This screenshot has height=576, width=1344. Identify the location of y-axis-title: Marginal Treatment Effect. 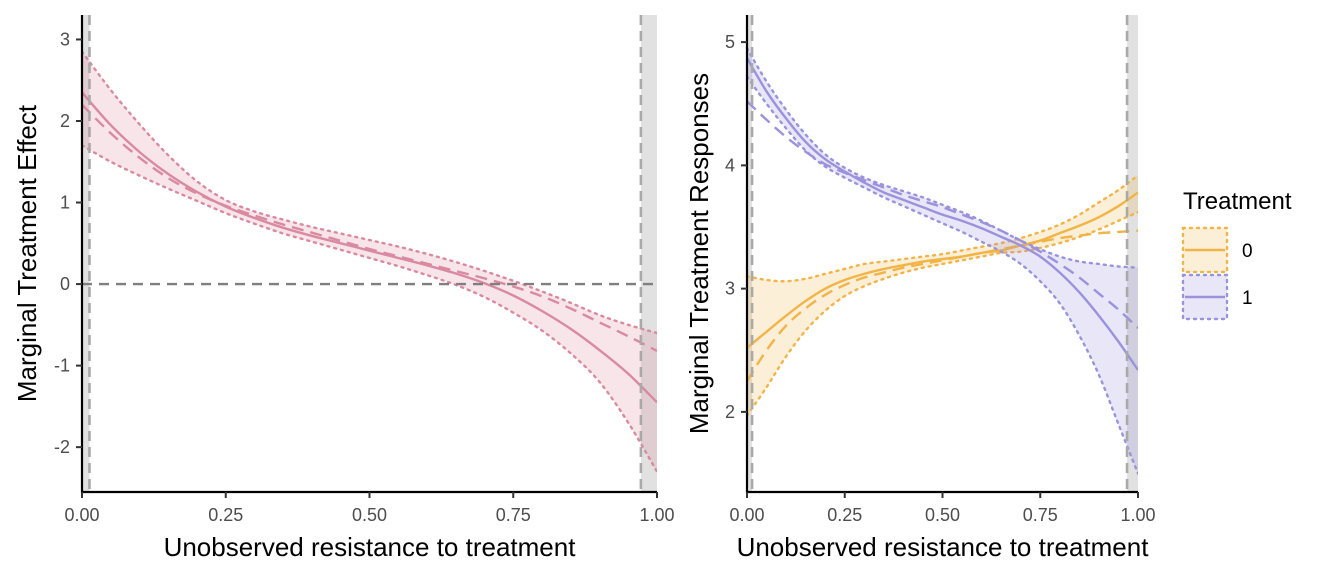
(27, 253).